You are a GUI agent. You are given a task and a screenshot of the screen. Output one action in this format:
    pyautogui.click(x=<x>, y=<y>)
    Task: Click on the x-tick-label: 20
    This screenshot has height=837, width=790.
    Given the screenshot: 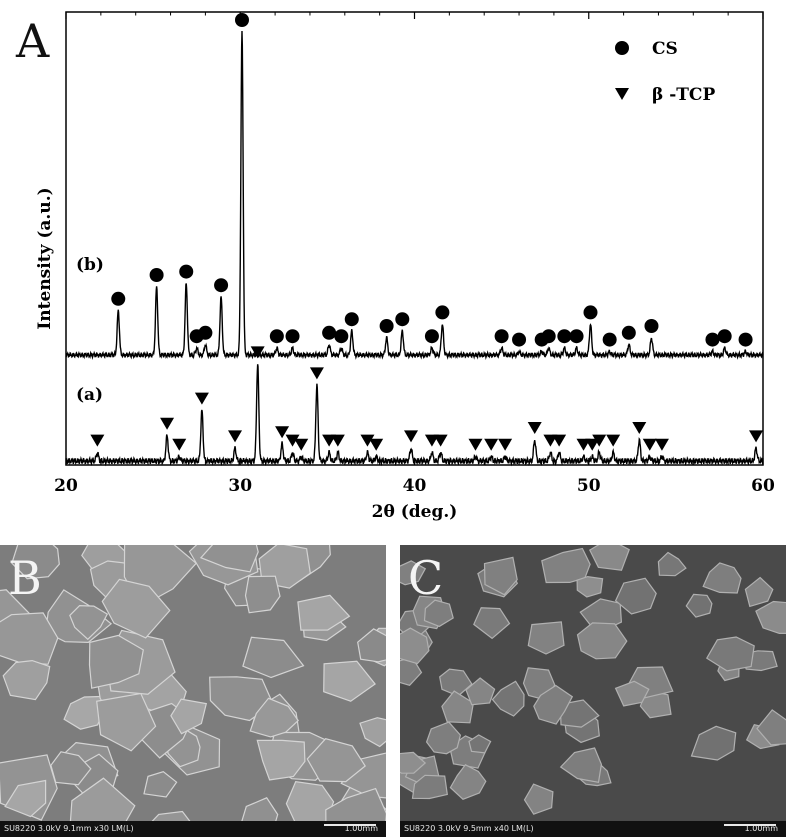 What is the action you would take?
    pyautogui.click(x=66, y=486)
    